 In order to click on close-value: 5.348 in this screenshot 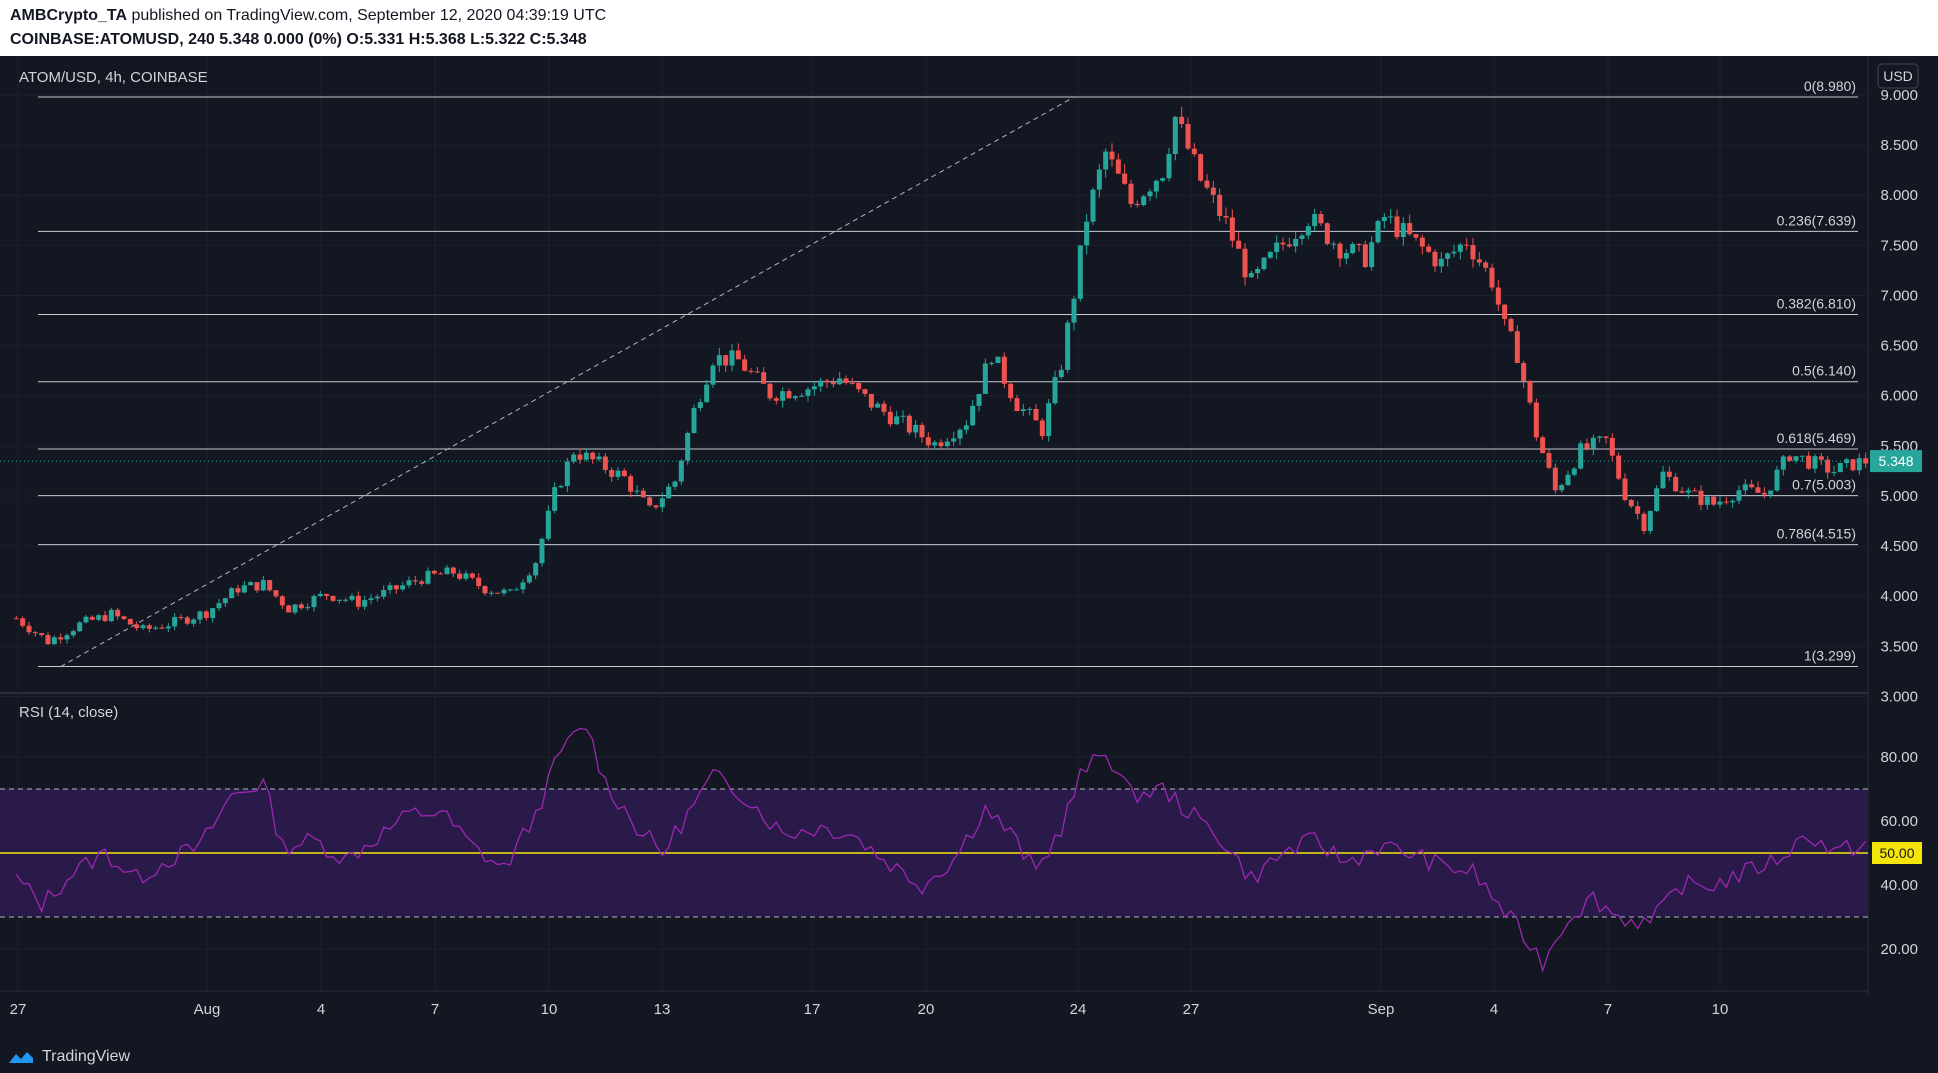, I will do `click(566, 39)`.